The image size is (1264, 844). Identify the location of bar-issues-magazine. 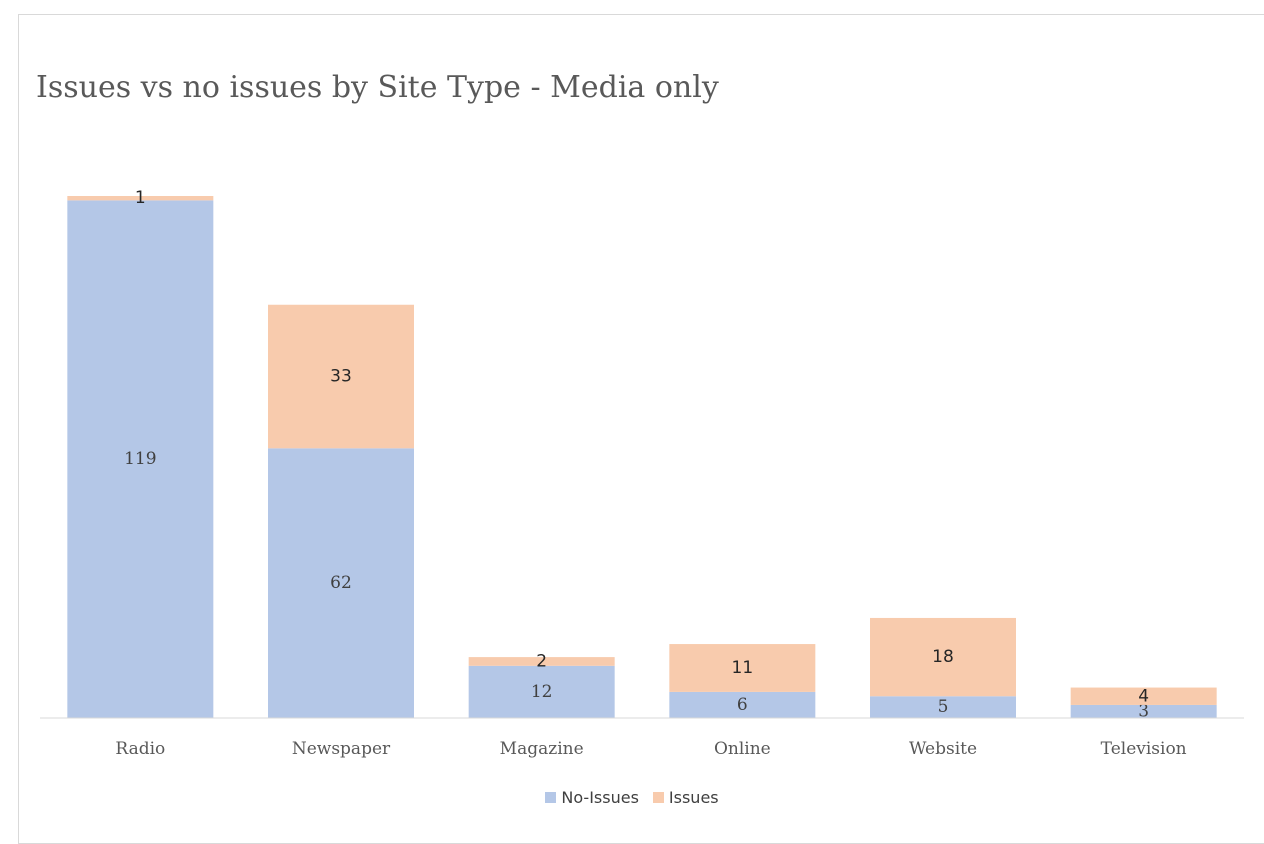
(541, 661).